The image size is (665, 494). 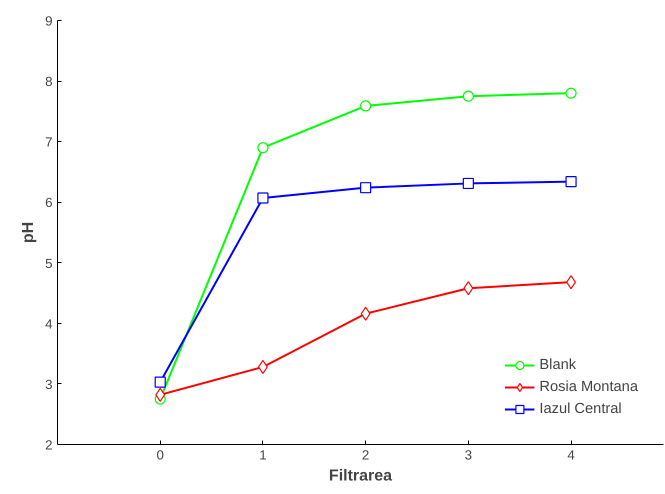 What do you see at coordinates (49, 263) in the screenshot?
I see `y-tick-label: 5` at bounding box center [49, 263].